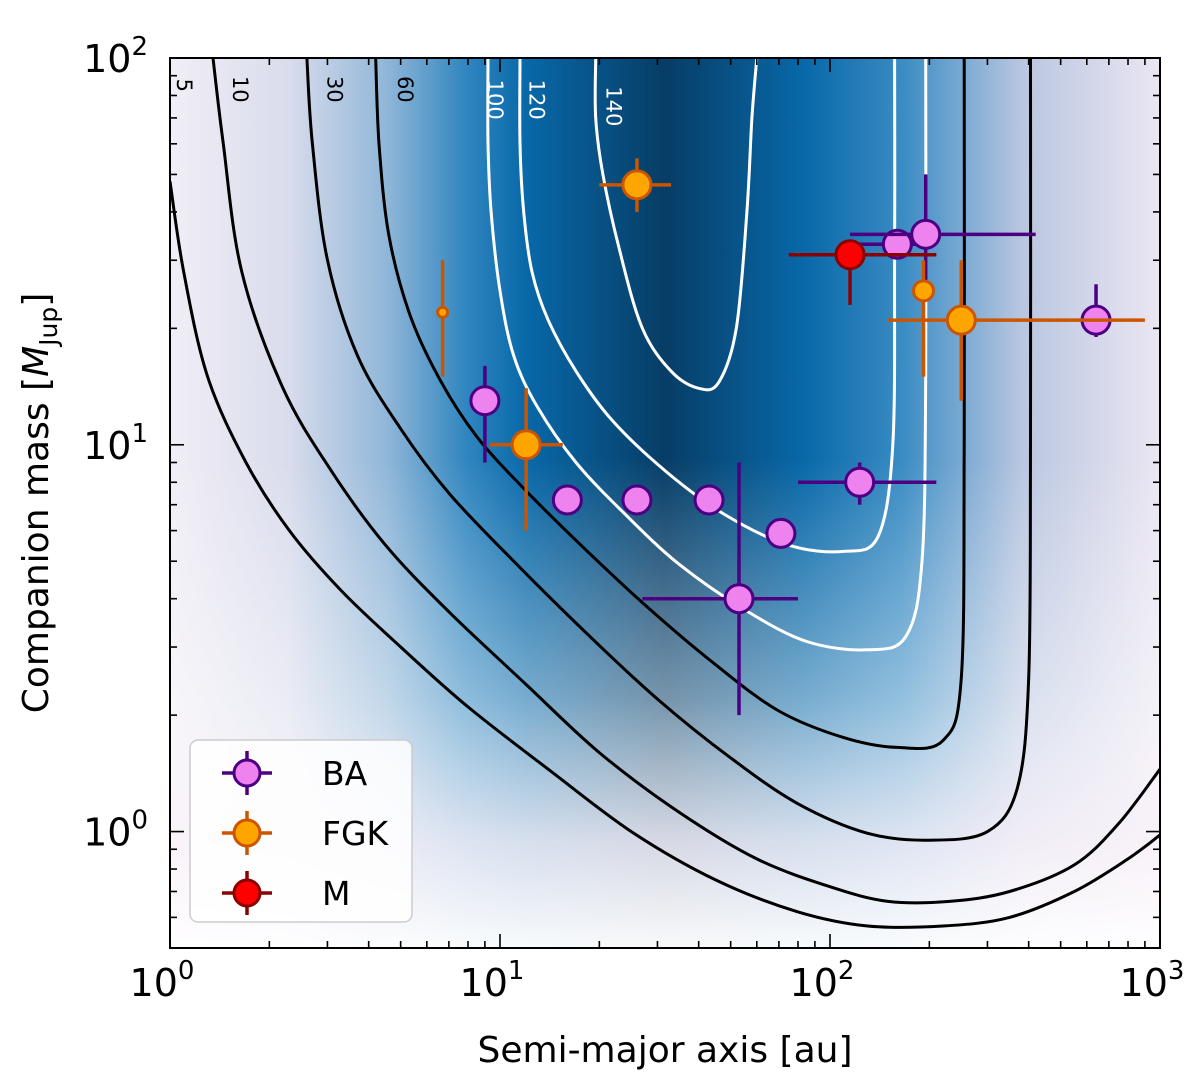 The height and width of the screenshot is (1076, 1200). What do you see at coordinates (286, 893) in the screenshot?
I see `legend-entry-m: M` at bounding box center [286, 893].